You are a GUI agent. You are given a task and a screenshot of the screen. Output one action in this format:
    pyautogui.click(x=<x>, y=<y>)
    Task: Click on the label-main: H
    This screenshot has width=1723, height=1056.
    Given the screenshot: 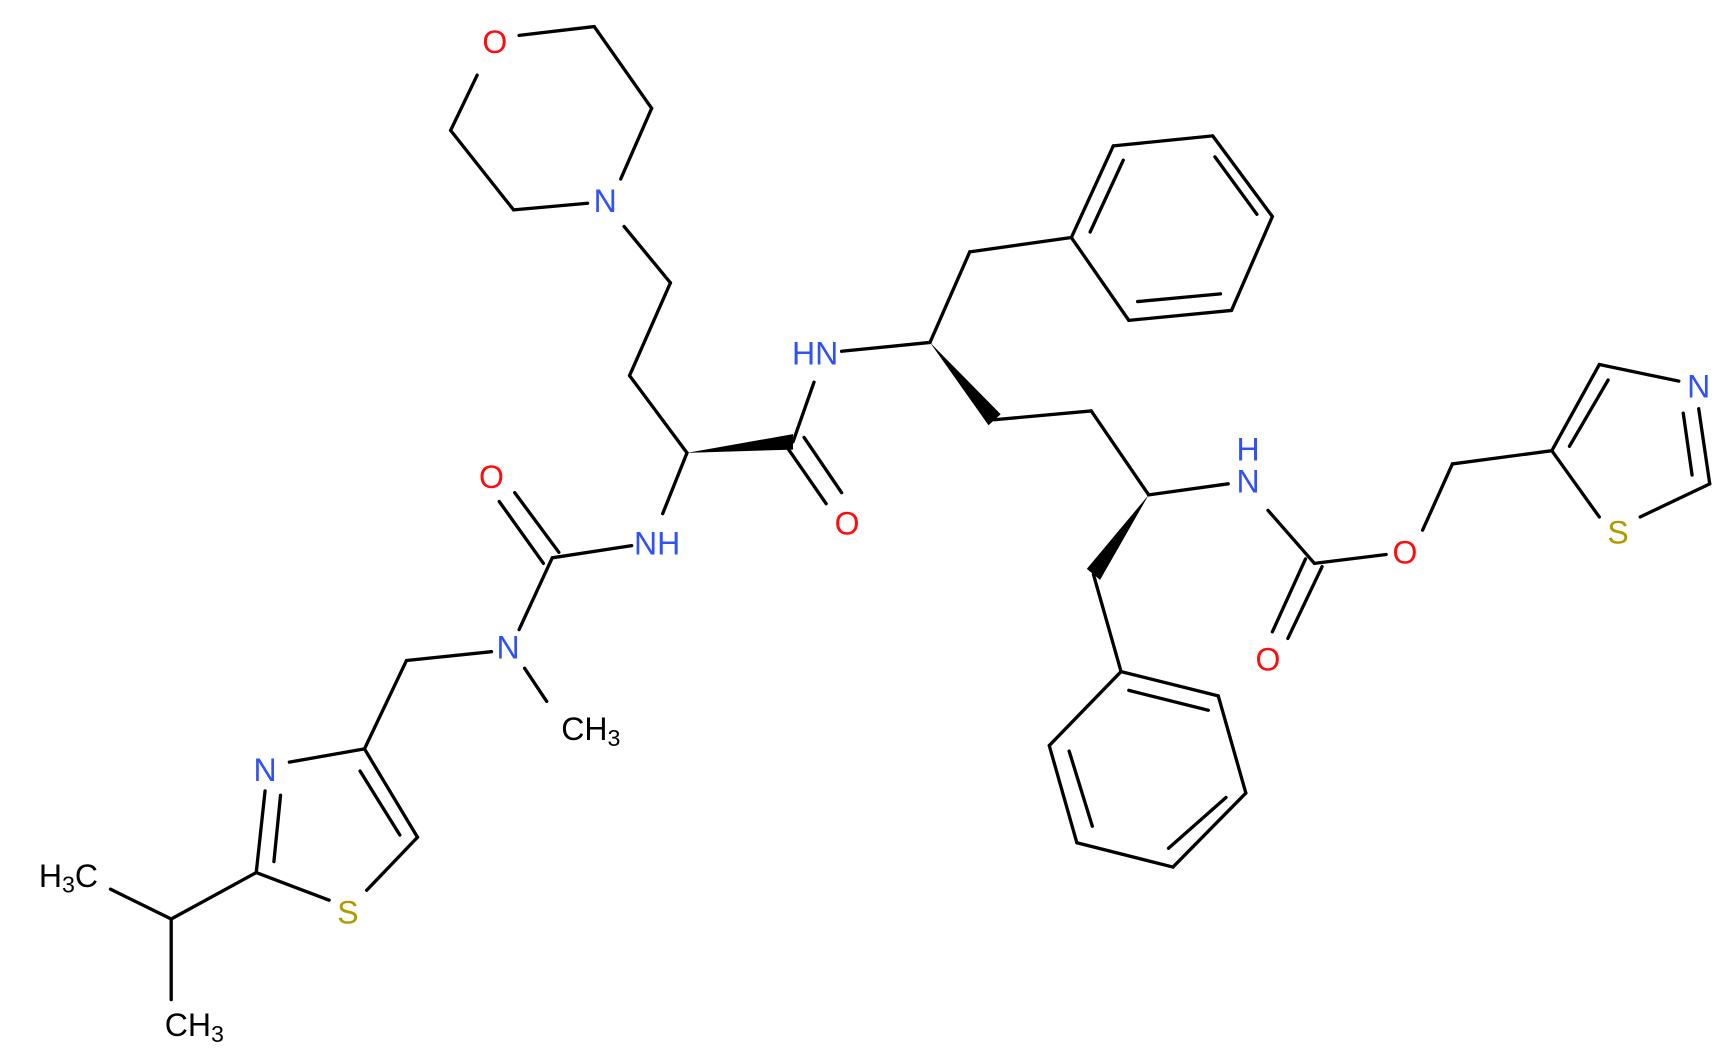 What is the action you would take?
    pyautogui.click(x=50, y=876)
    